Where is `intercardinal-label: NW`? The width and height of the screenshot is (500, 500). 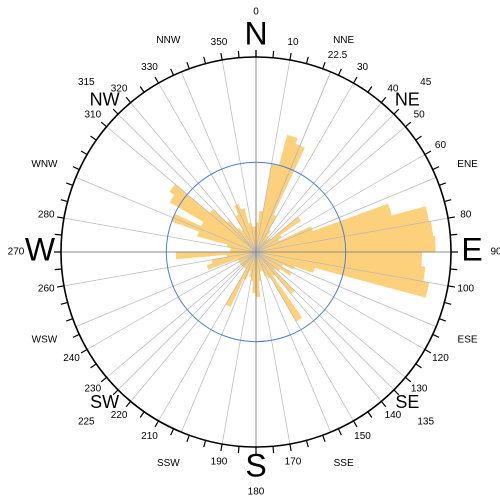
intercardinal-label: NW is located at coordinates (105, 99).